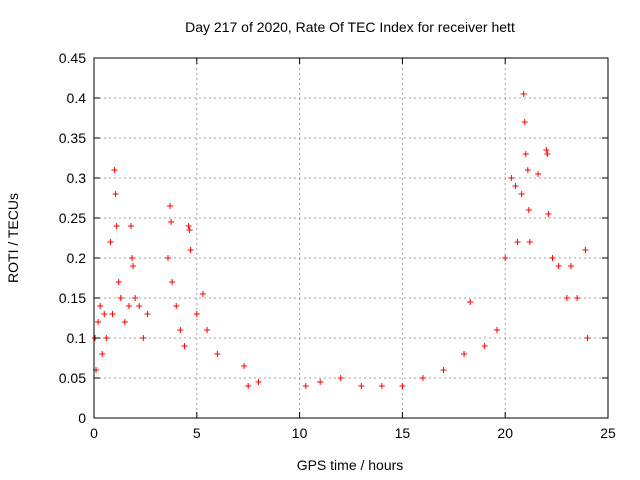 The image size is (640, 480). I want to click on y-tick-label: 0.35, so click(72, 138).